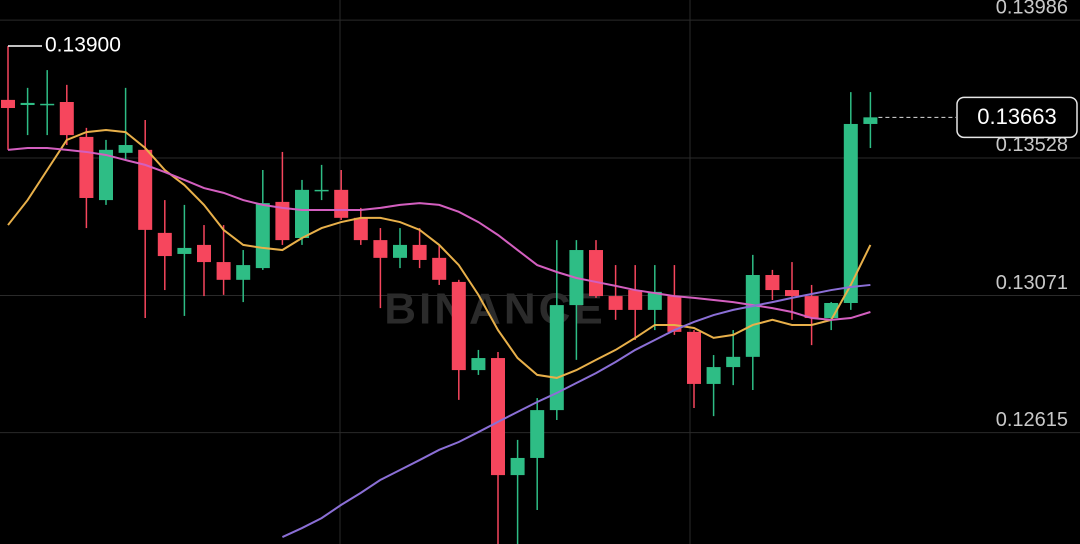 This screenshot has width=1080, height=544. Describe the element at coordinates (1032, 9) in the screenshot. I see `y-tick-label: 0.13986` at that location.